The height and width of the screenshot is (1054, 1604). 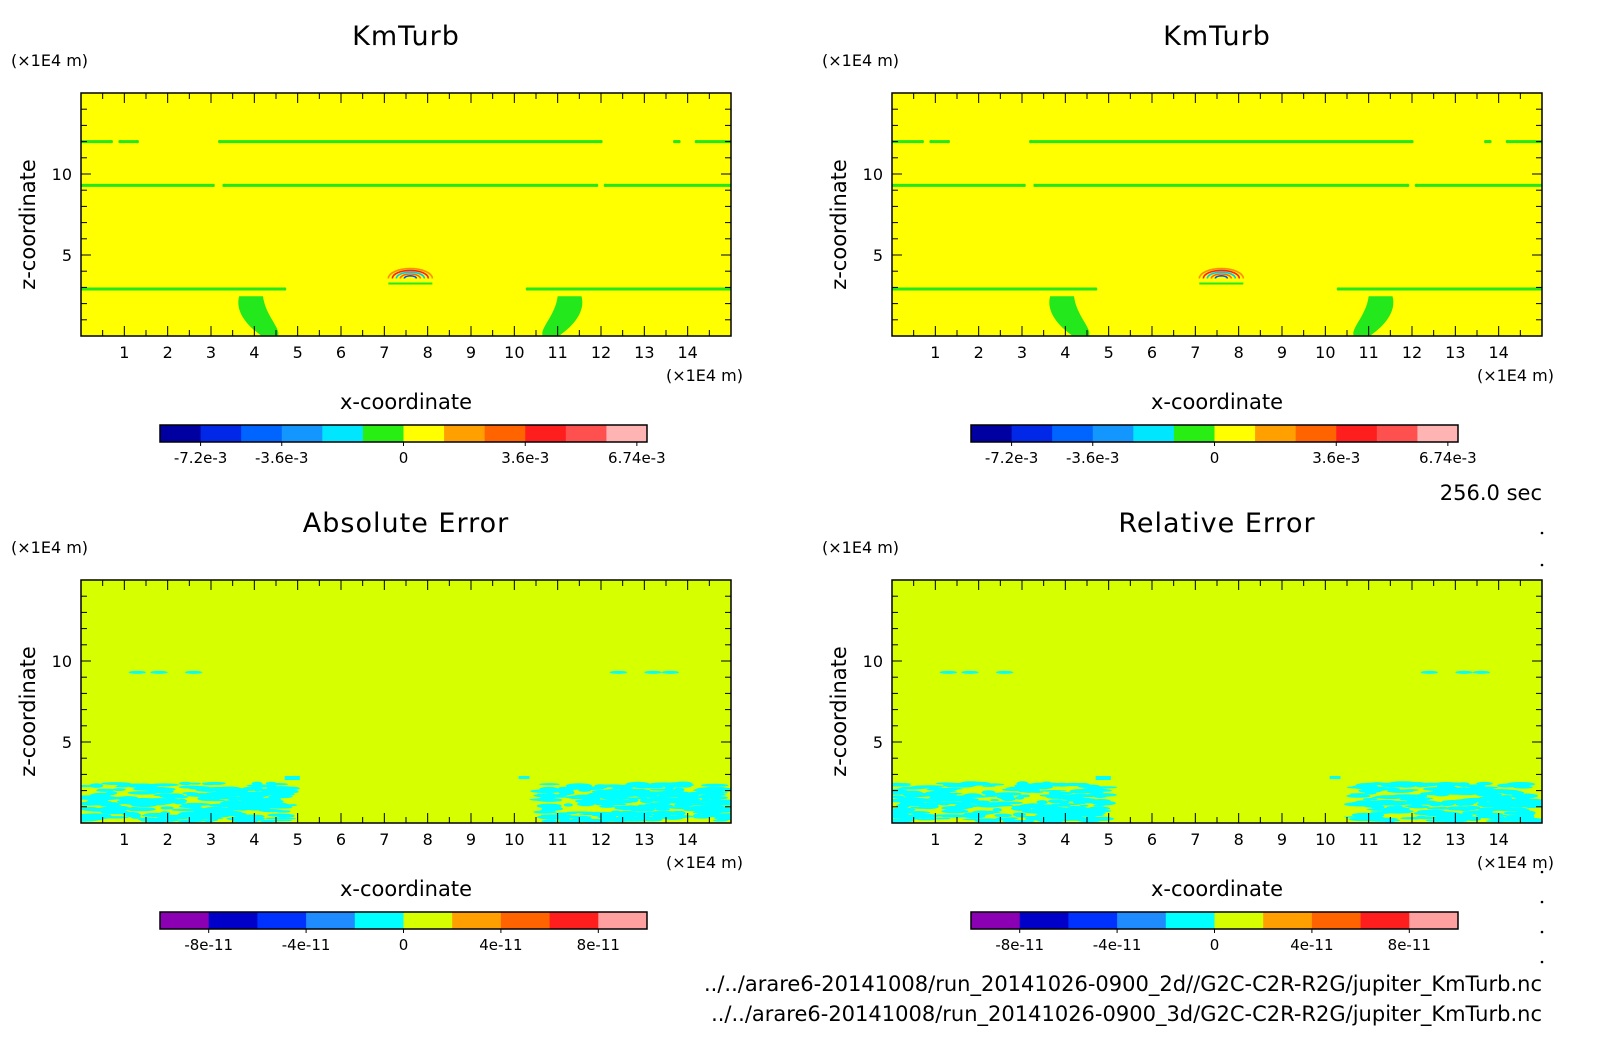 I want to click on colorbar-label: -7.2e-3, so click(x=1011, y=458).